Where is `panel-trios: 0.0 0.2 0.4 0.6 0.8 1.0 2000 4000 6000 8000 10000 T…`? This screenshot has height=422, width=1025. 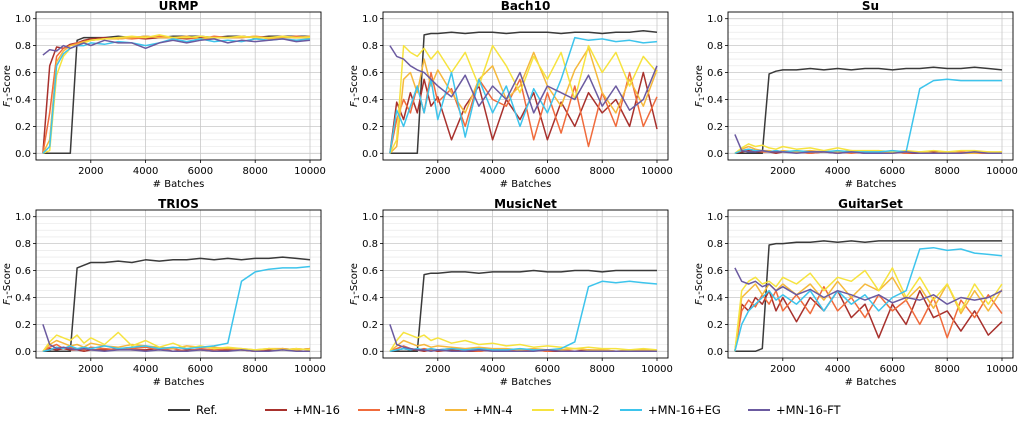 panel-trios: 0.0 0.2 0.4 0.6 0.8 1.0 2000 4000 6000 8000 10000 T… is located at coordinates (164, 292).